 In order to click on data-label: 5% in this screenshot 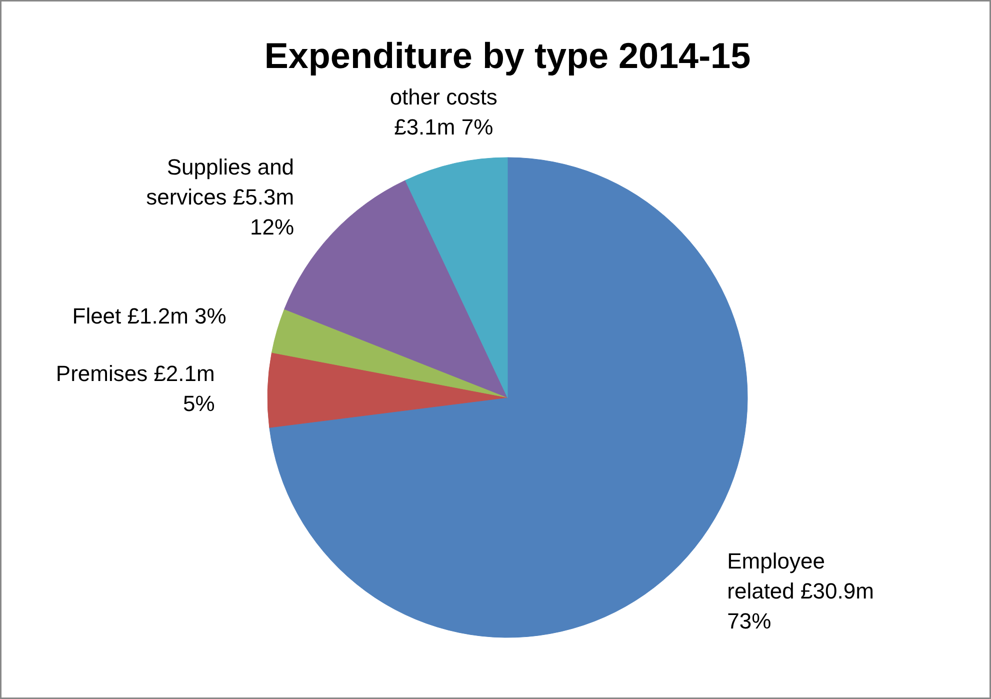, I will do `click(199, 403)`.